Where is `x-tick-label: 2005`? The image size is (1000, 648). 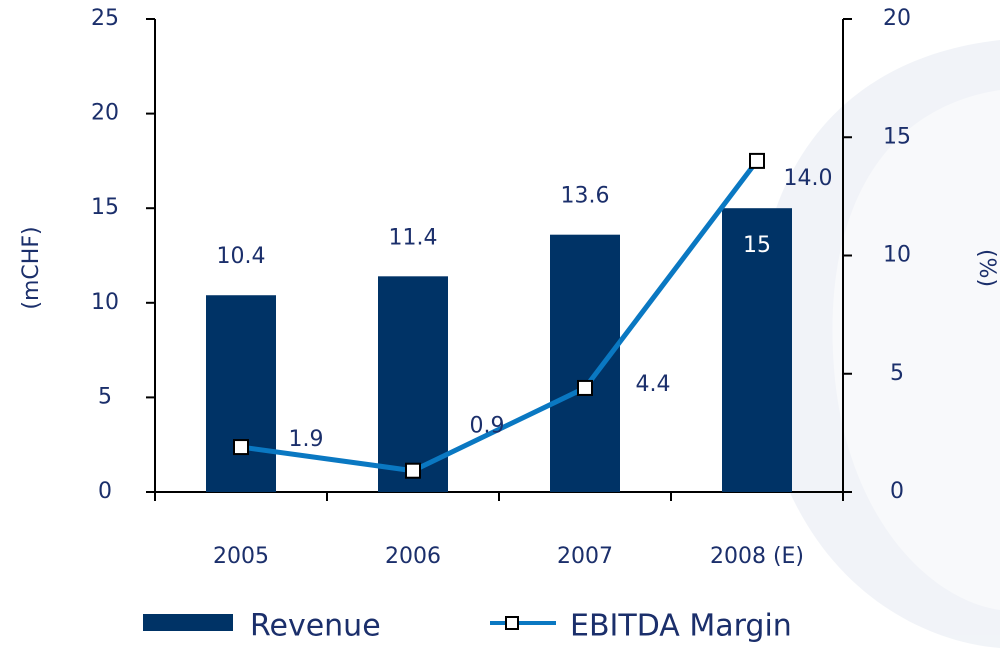
x-tick-label: 2005 is located at coordinates (241, 556).